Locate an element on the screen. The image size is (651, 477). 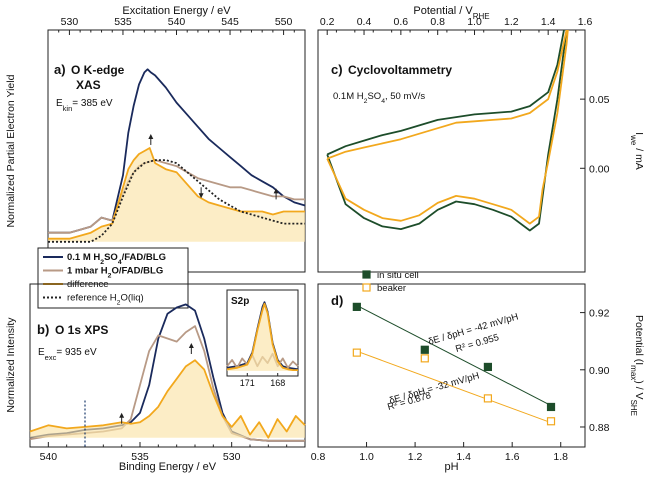
ph-frame is located at coordinates (451, 365).